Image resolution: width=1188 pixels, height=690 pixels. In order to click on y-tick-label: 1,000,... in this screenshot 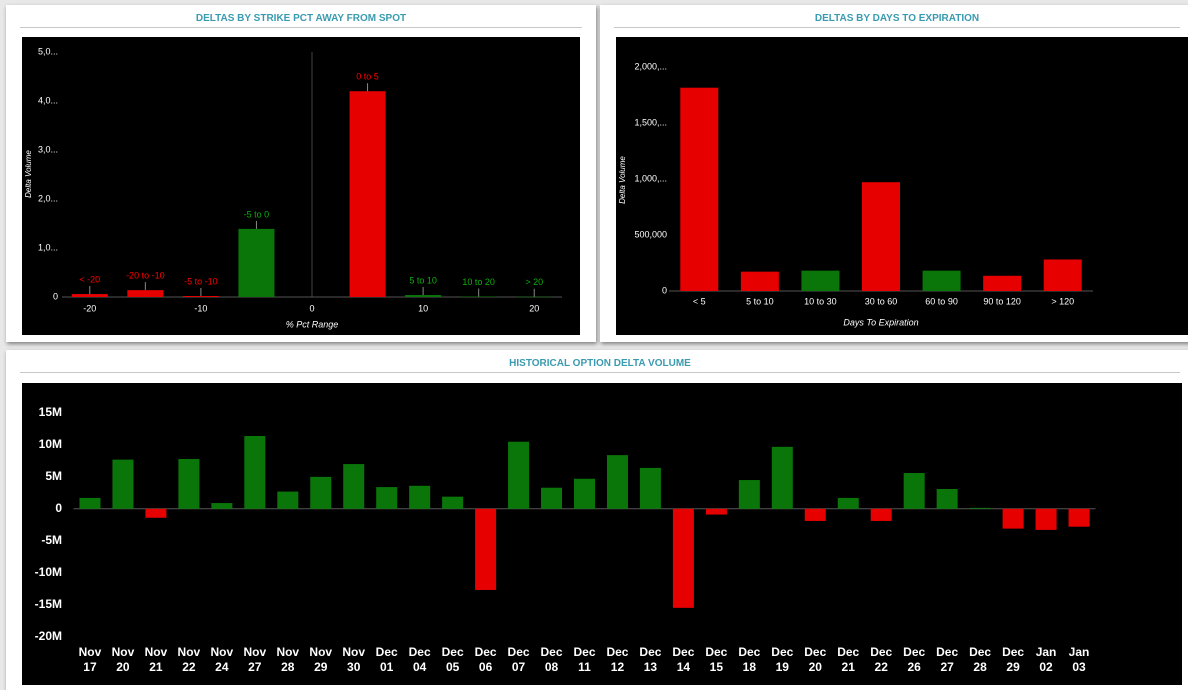, I will do `click(650, 179)`.